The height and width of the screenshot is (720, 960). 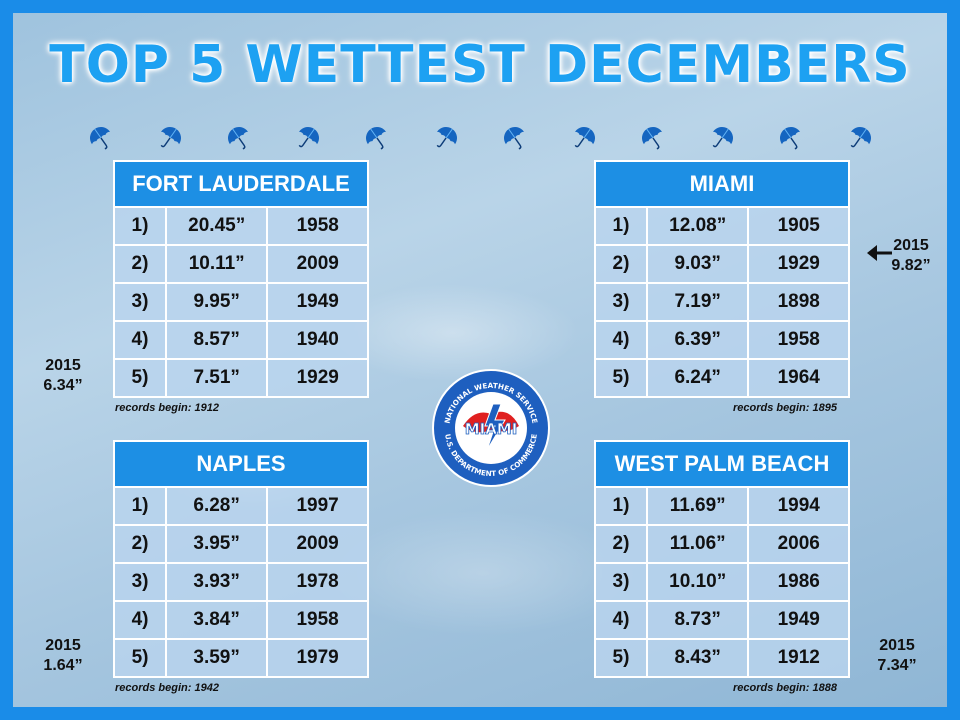 What do you see at coordinates (216, 340) in the screenshot?
I see `rainfall-cell: 8.57”` at bounding box center [216, 340].